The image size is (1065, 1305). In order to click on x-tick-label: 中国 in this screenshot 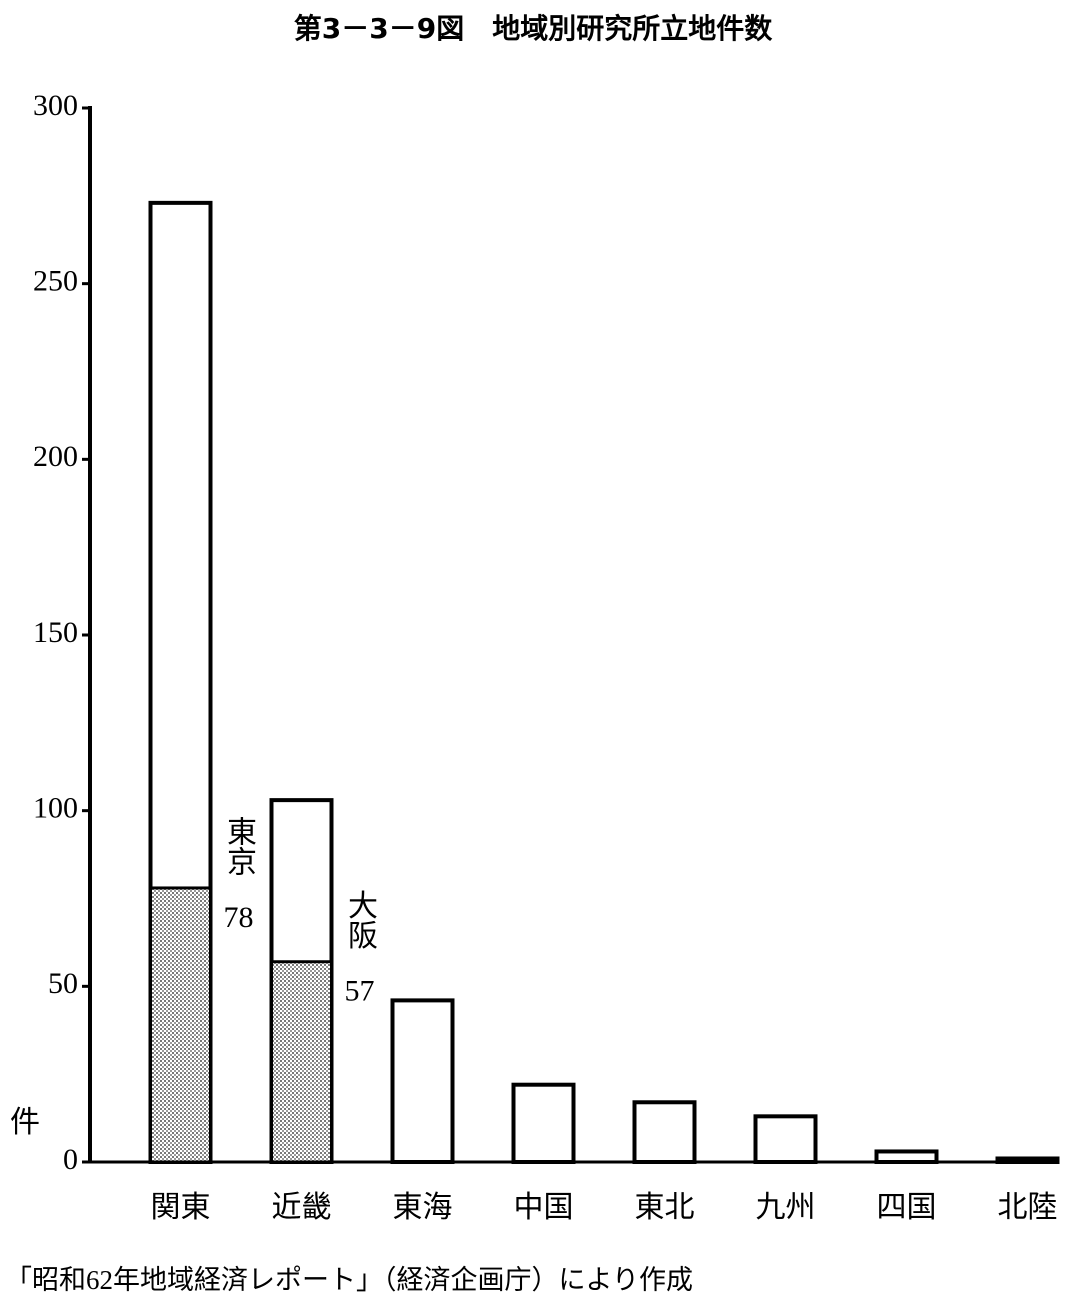, I will do `click(544, 1207)`.